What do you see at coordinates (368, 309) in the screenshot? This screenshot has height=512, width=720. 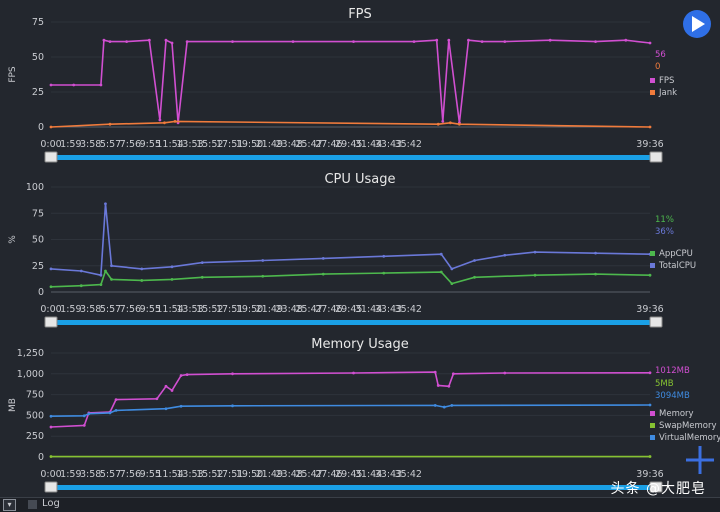 I see `x-tick-label: 31:44` at bounding box center [368, 309].